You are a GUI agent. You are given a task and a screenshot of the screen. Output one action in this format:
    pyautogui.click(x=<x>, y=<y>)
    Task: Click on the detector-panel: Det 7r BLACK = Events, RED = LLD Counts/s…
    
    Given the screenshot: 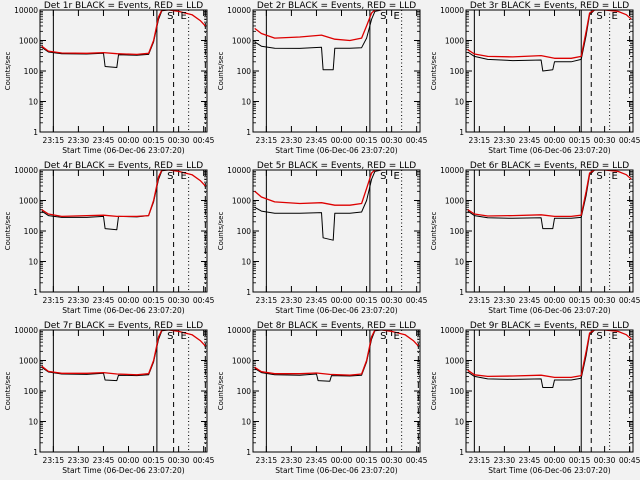 What is the action you would take?
    pyautogui.click(x=109, y=398)
    